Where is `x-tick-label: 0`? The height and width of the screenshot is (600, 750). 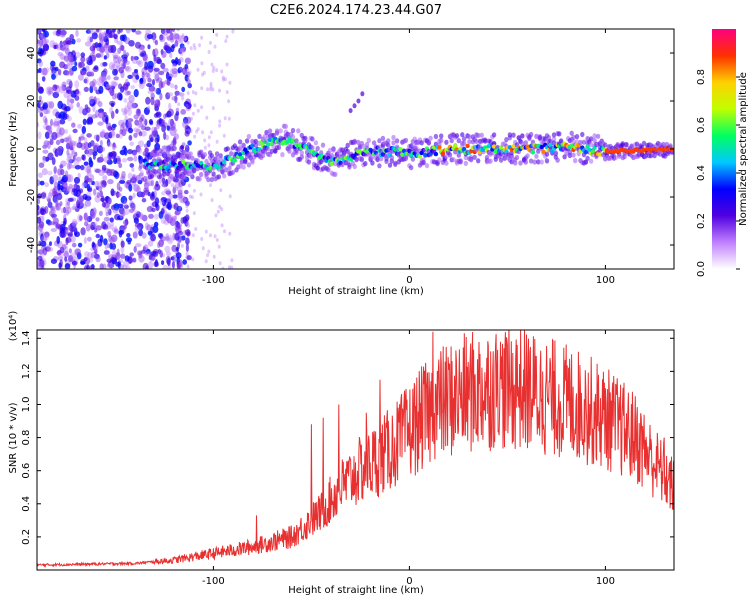
x-tick-label: 0 is located at coordinates (409, 581).